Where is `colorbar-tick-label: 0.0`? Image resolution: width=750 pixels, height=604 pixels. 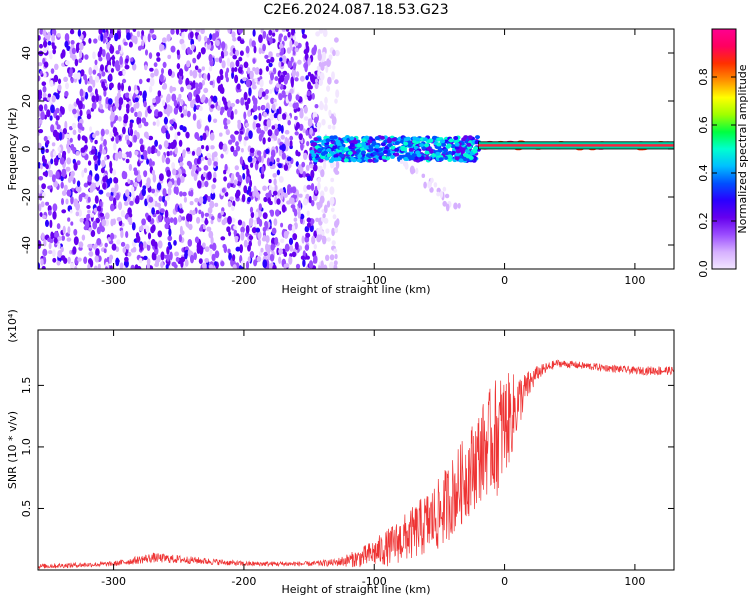 colorbar-tick-label: 0.0 is located at coordinates (703, 269).